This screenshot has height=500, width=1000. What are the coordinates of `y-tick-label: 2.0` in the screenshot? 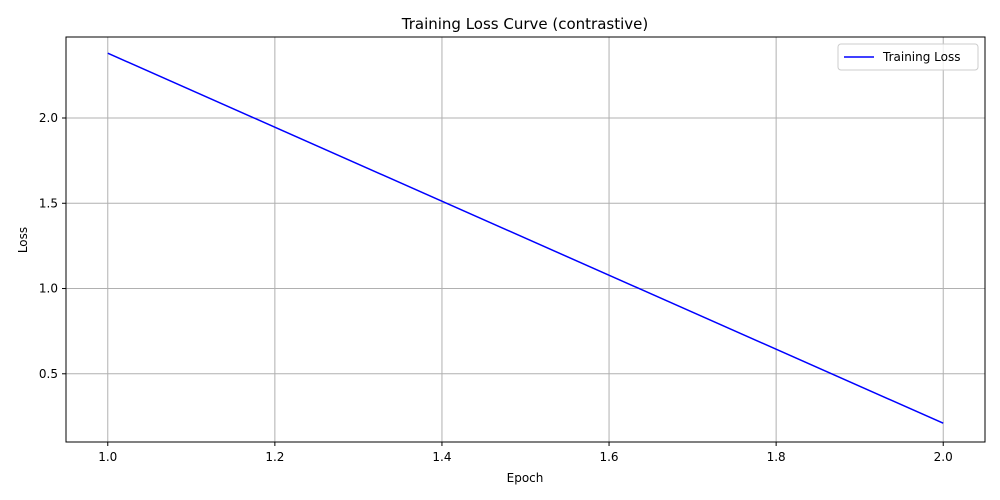 It's located at (48, 118).